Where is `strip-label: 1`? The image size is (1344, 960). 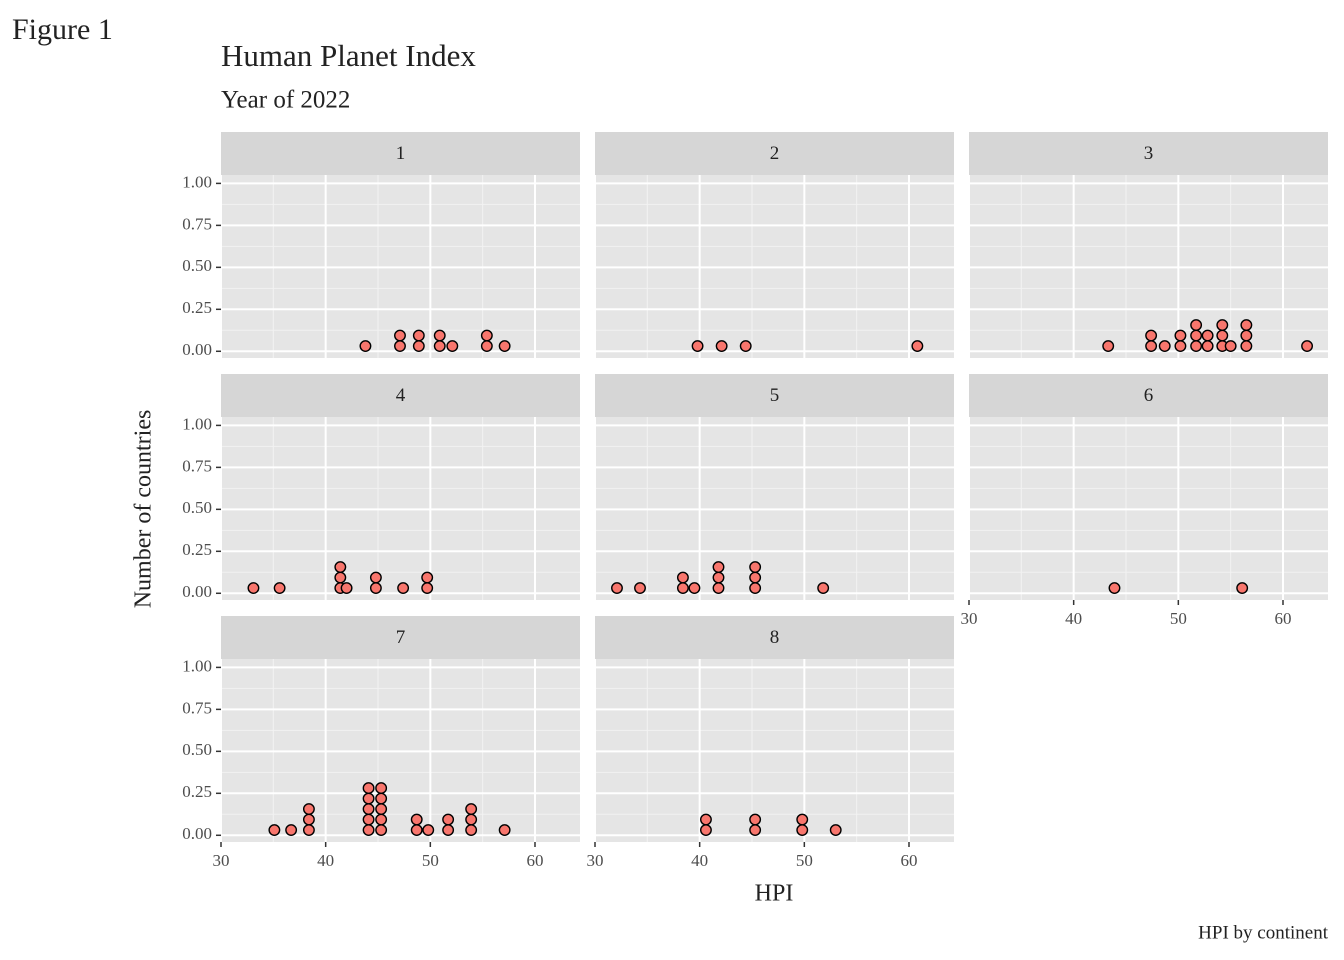
strip-label: 1 is located at coordinates (401, 153).